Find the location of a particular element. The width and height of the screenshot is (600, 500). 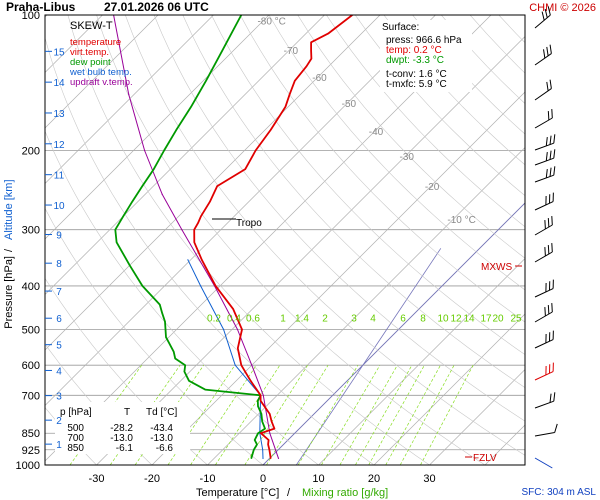

surface-temp: temp: 0.2 °C is located at coordinates (414, 50).